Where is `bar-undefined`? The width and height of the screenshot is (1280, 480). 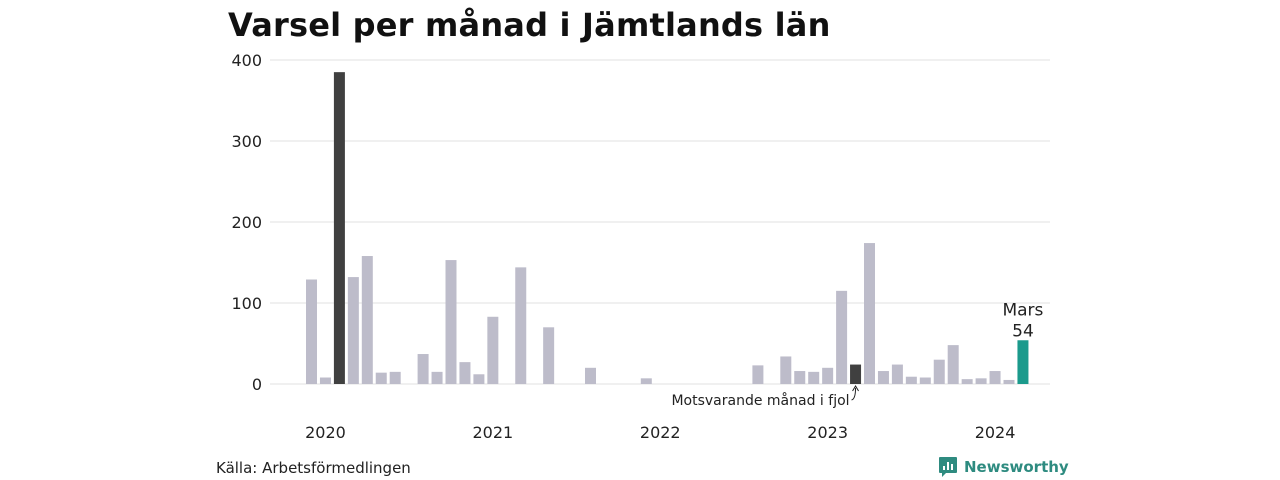 bar-undefined is located at coordinates (1023, 362).